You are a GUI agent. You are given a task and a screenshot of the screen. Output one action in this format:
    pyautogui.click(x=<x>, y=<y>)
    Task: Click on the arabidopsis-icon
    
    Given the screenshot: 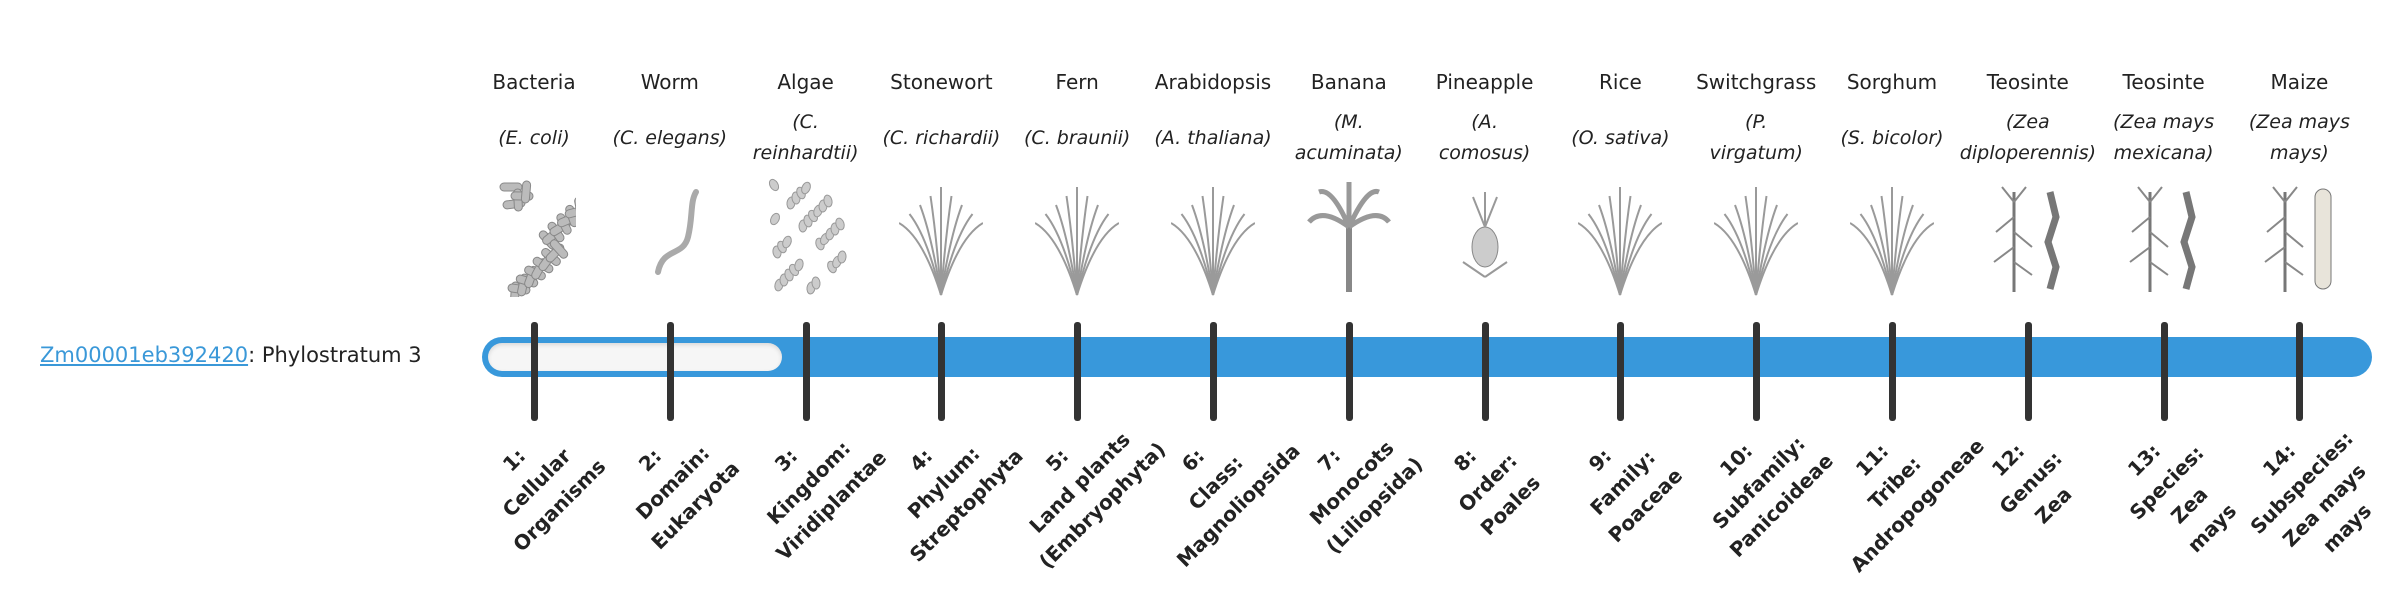 What is the action you would take?
    pyautogui.click(x=1213, y=241)
    